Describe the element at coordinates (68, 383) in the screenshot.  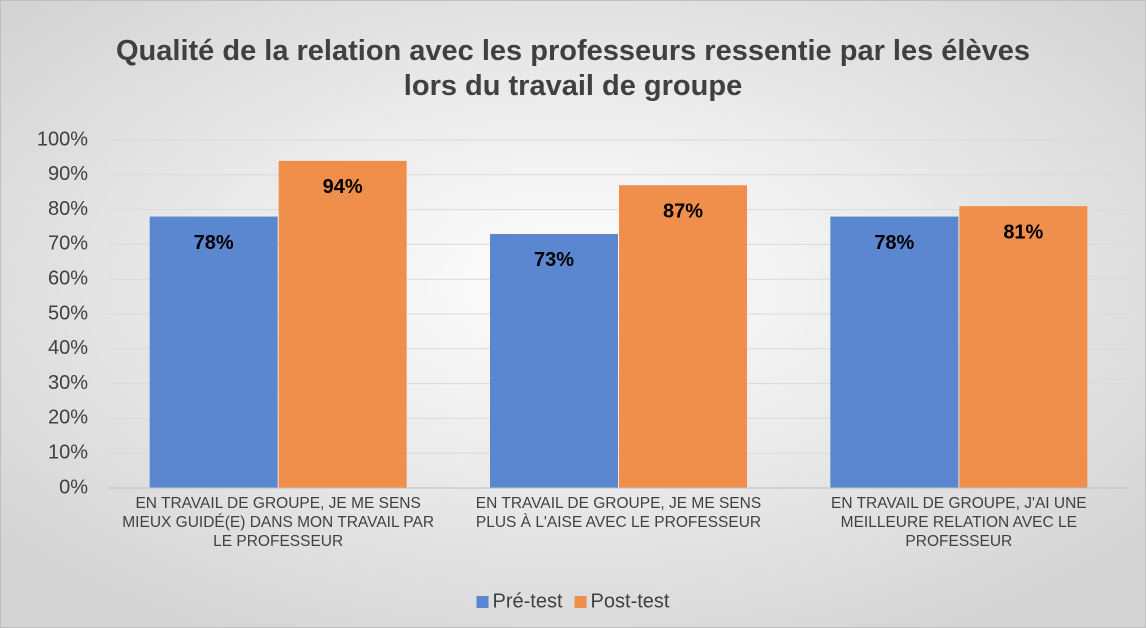
I see `y-tick-label: 30%` at that location.